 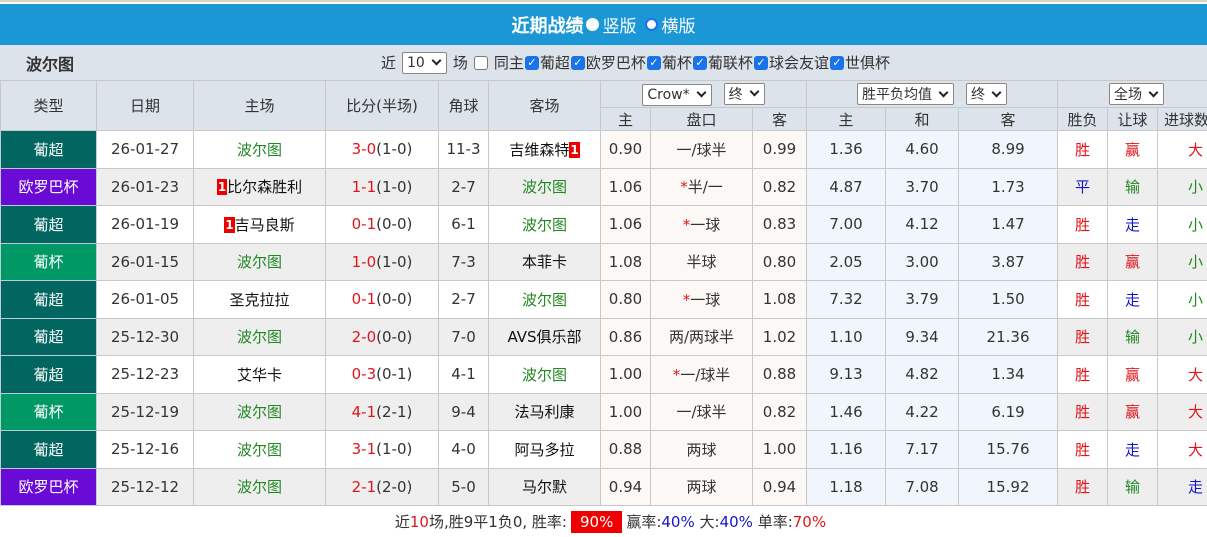 I want to click on score-cell: 3-0(1-0), so click(x=382, y=150).